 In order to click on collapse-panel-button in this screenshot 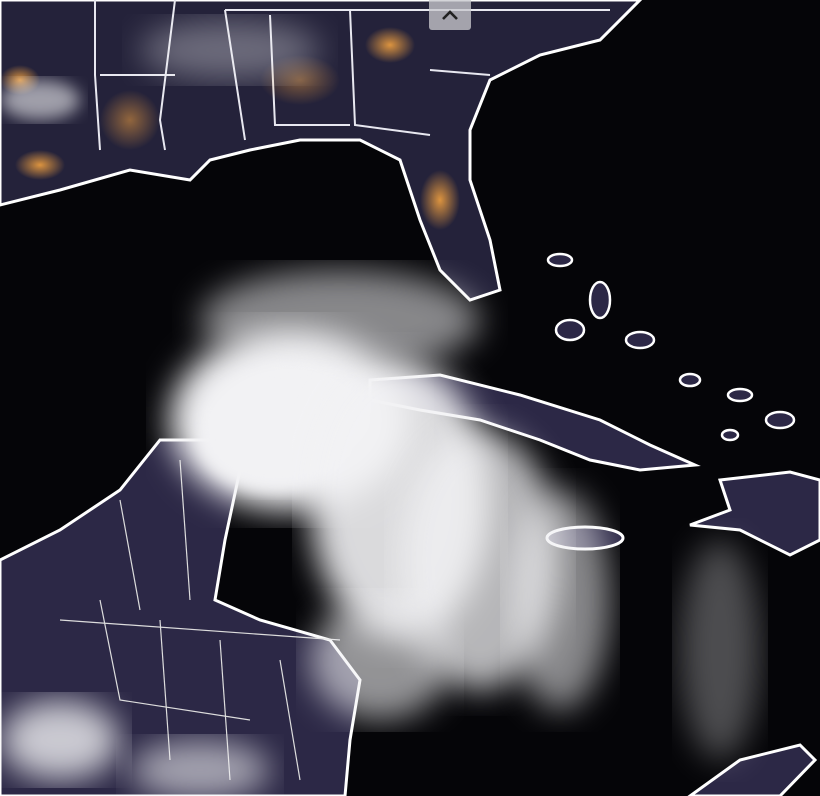, I will do `click(450, 15)`.